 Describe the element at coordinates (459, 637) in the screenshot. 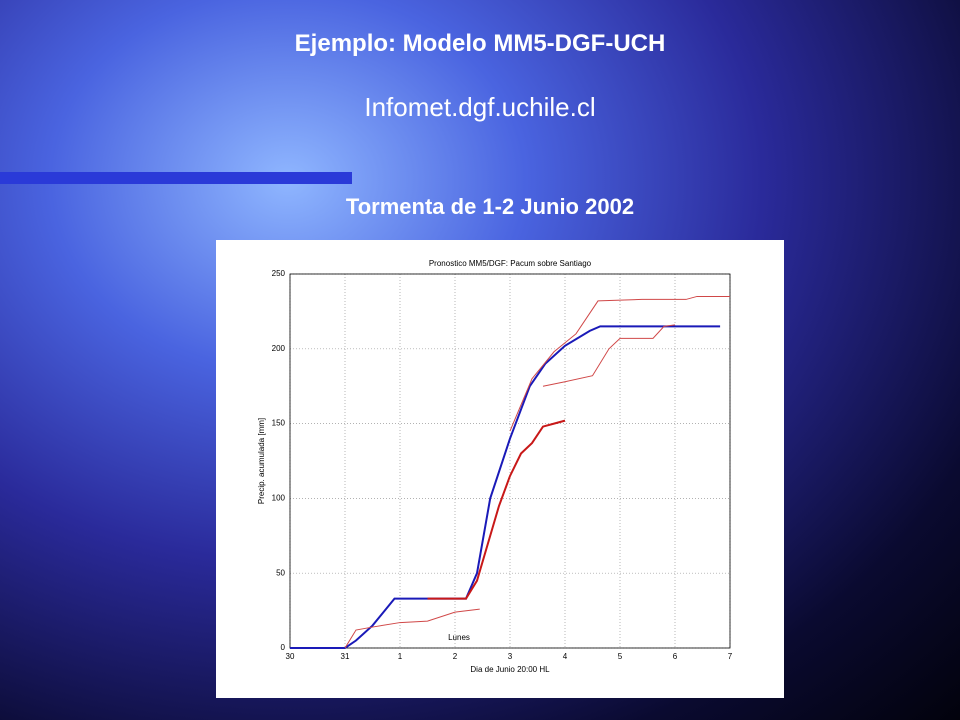

I see `annotation: Lunes` at that location.